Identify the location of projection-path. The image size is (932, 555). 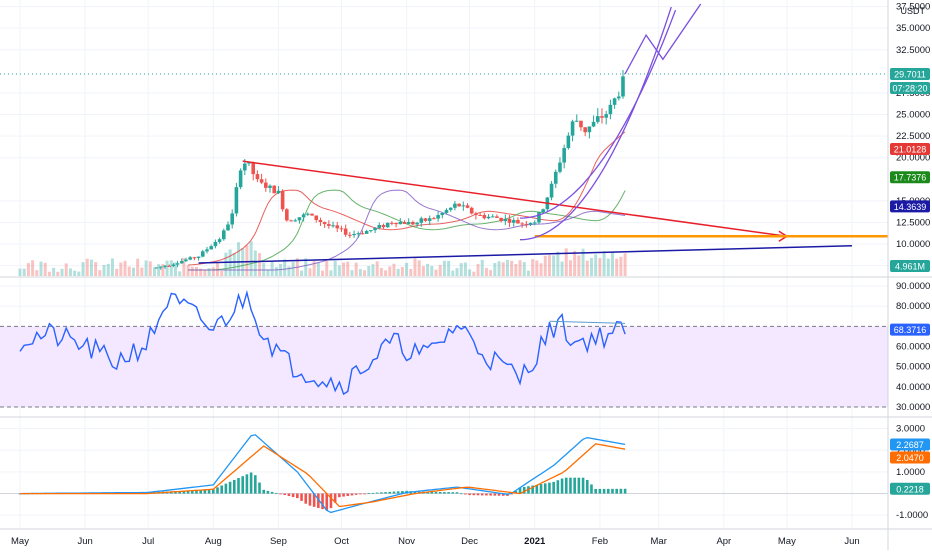
(663, 39).